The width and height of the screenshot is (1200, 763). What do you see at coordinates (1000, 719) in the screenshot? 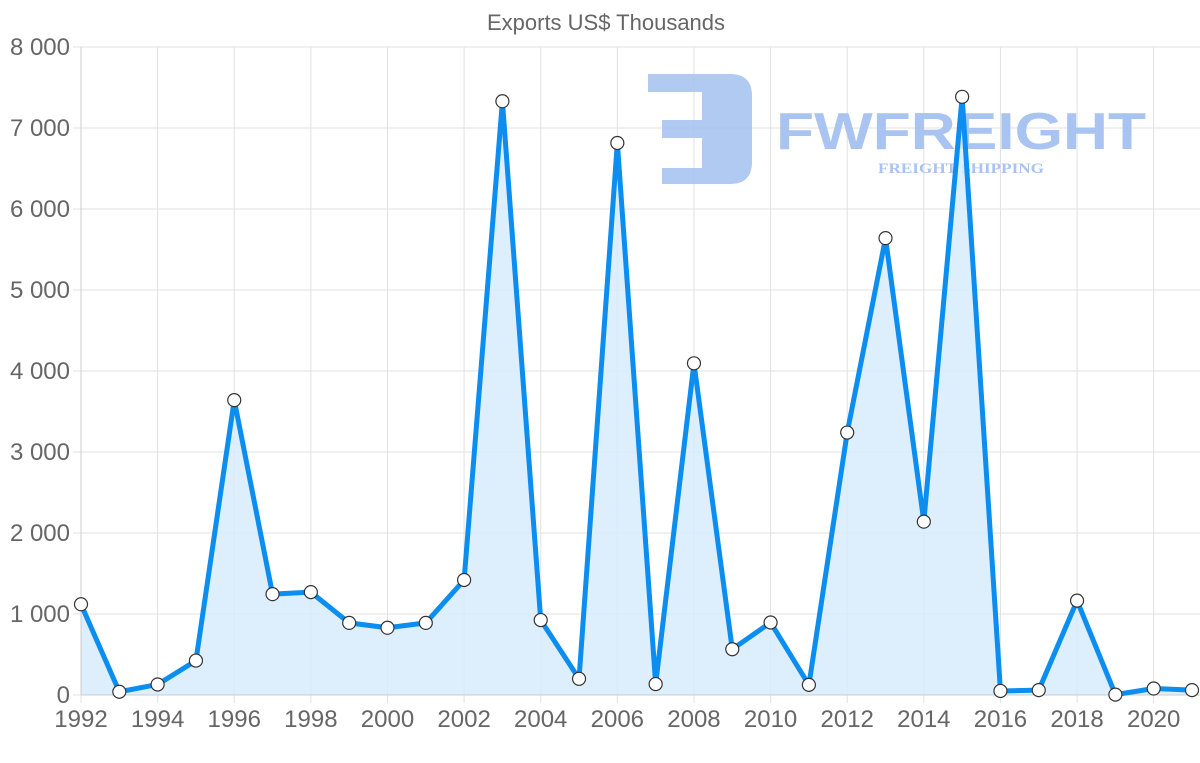
I see `x-tick-label: 2016` at bounding box center [1000, 719].